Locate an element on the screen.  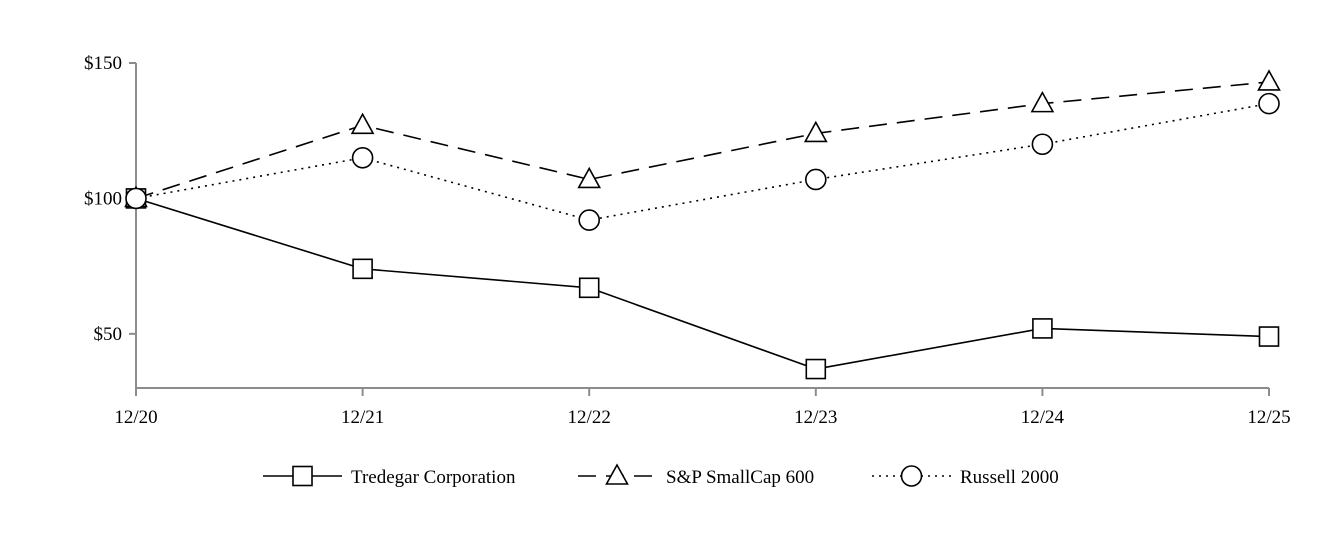
y-tick-label: $100 is located at coordinates (103, 198).